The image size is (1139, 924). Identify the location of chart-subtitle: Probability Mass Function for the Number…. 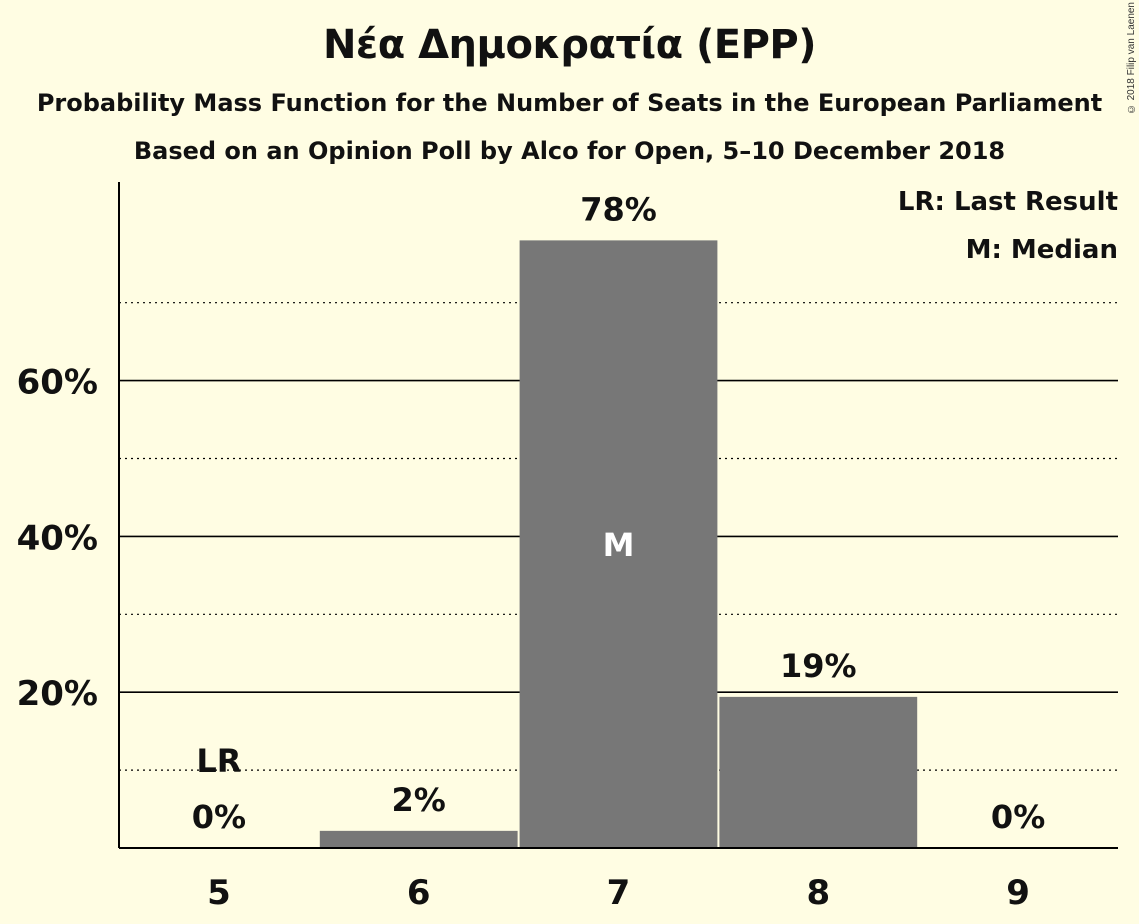
(569, 103).